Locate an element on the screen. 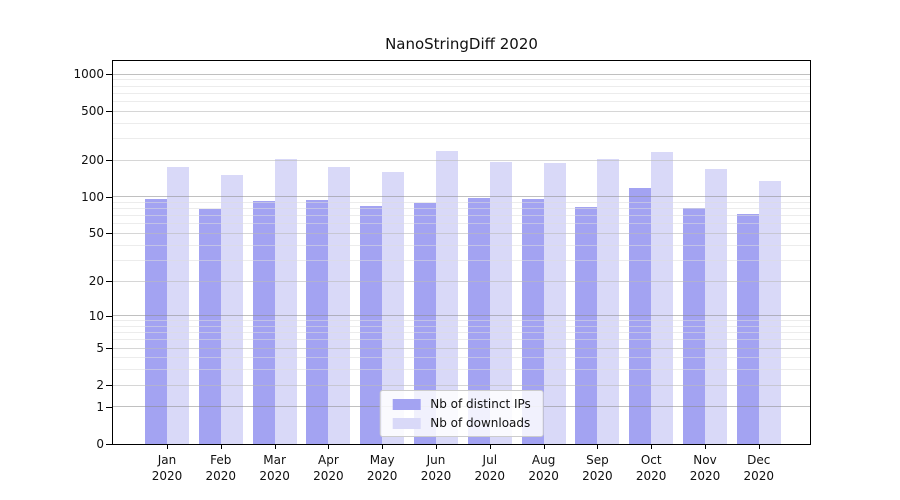 The image size is (900, 500). bar-downloads-feb is located at coordinates (231, 309).